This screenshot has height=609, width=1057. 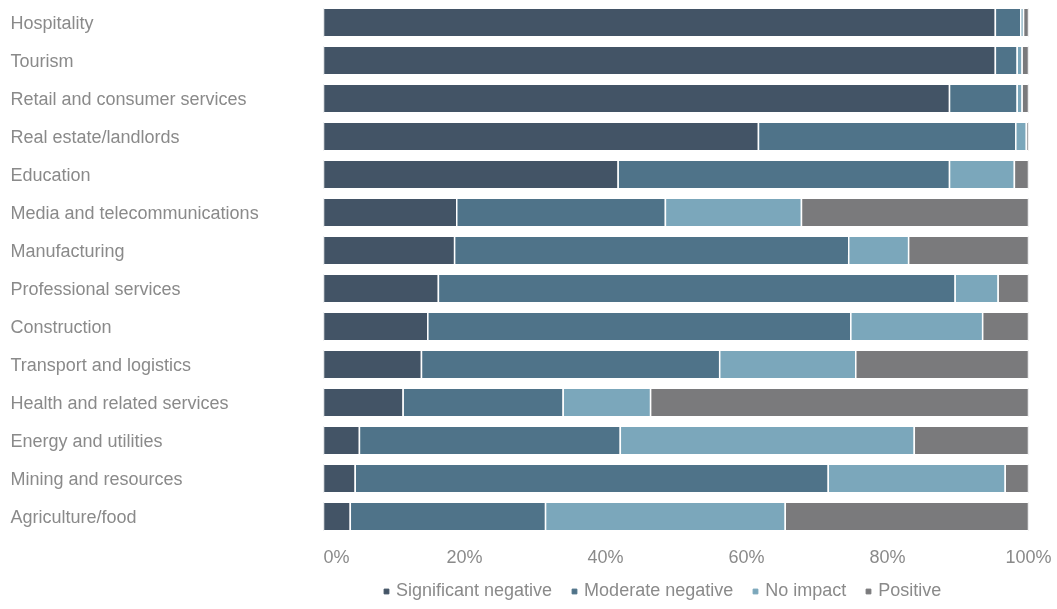 What do you see at coordinates (67, 250) in the screenshot?
I see `y-tick-label: Manufacturing` at bounding box center [67, 250].